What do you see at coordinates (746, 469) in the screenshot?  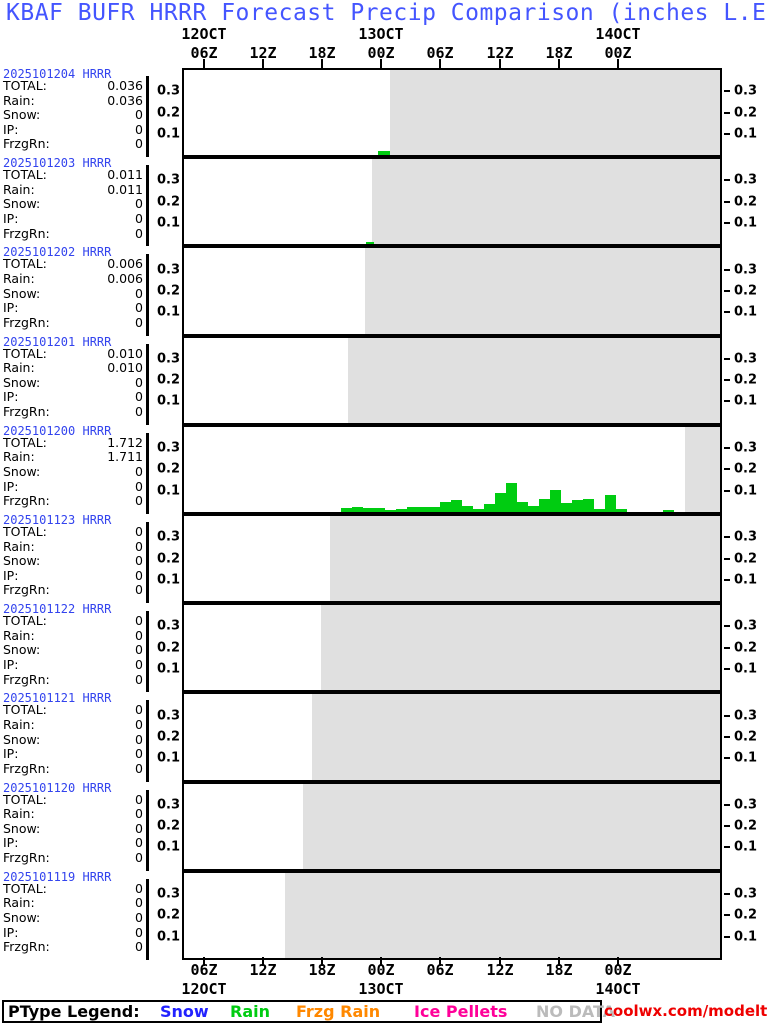 I see `y-tick-label-right: 0.2` at bounding box center [746, 469].